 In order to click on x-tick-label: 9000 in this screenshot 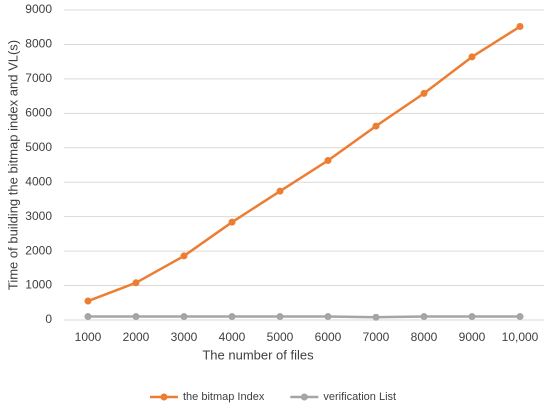, I will do `click(472, 337)`.